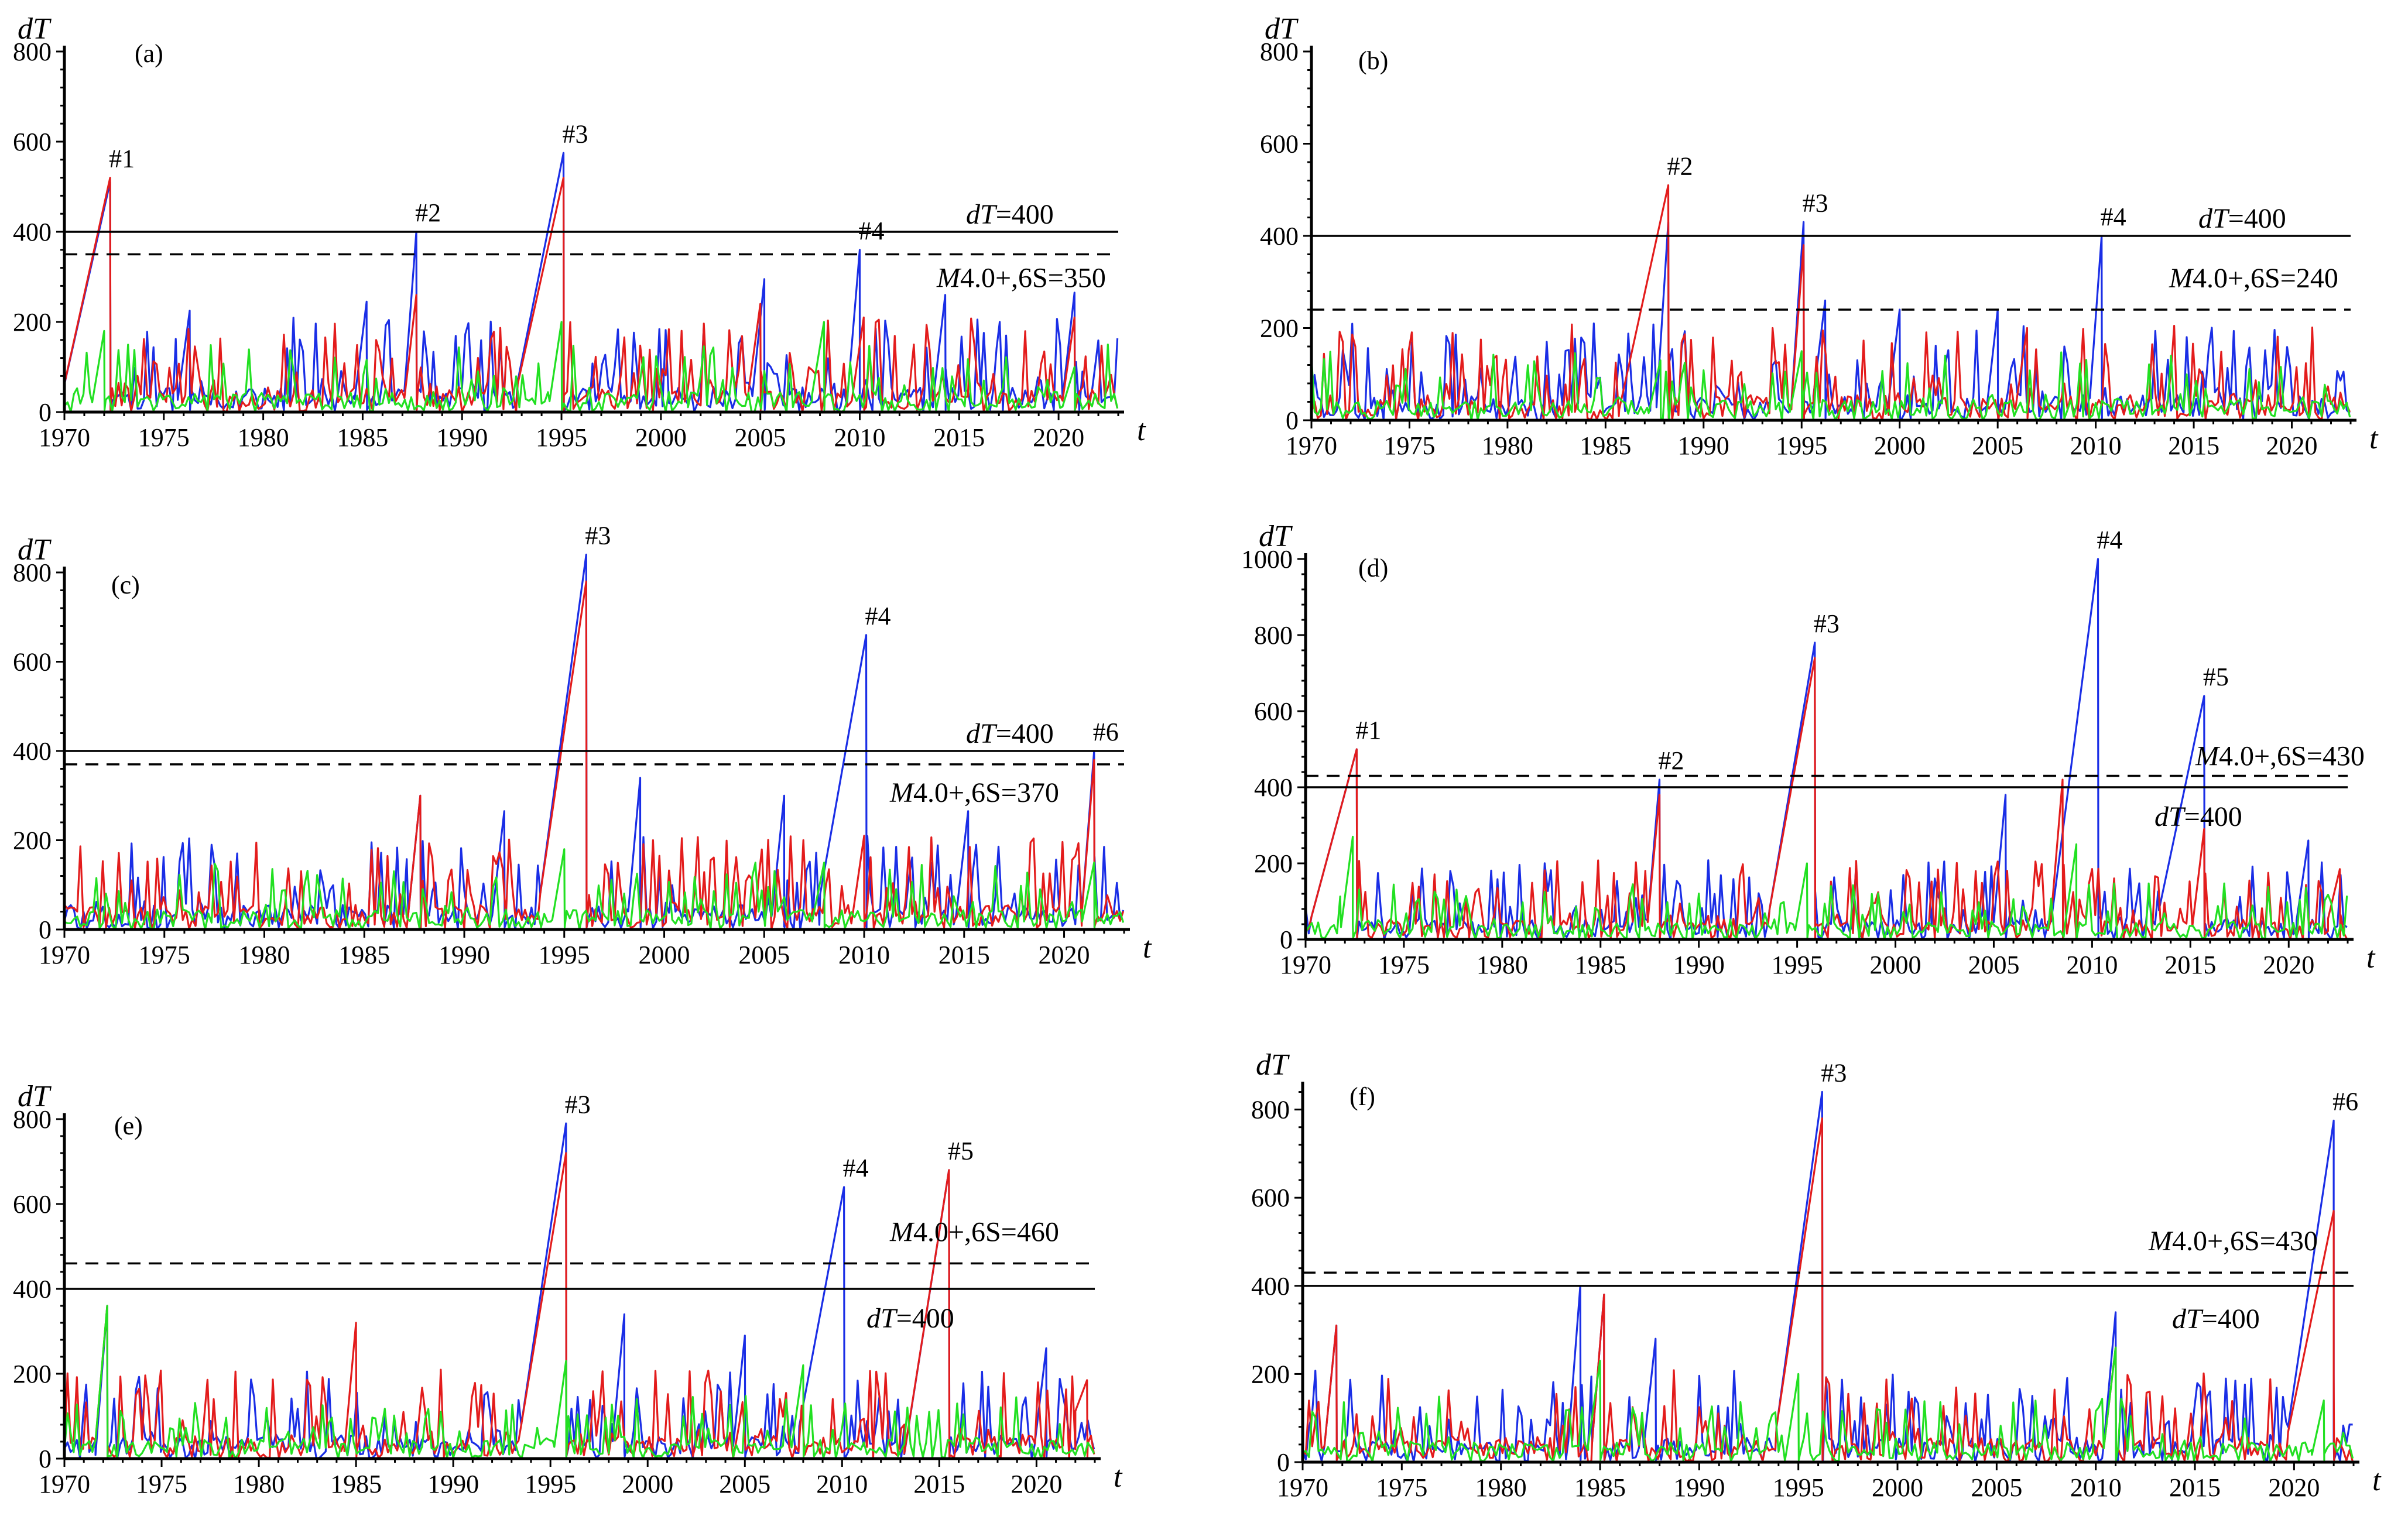 This screenshot has width=2408, height=1523. What do you see at coordinates (1373, 61) in the screenshot?
I see `panel-label: (b)` at bounding box center [1373, 61].